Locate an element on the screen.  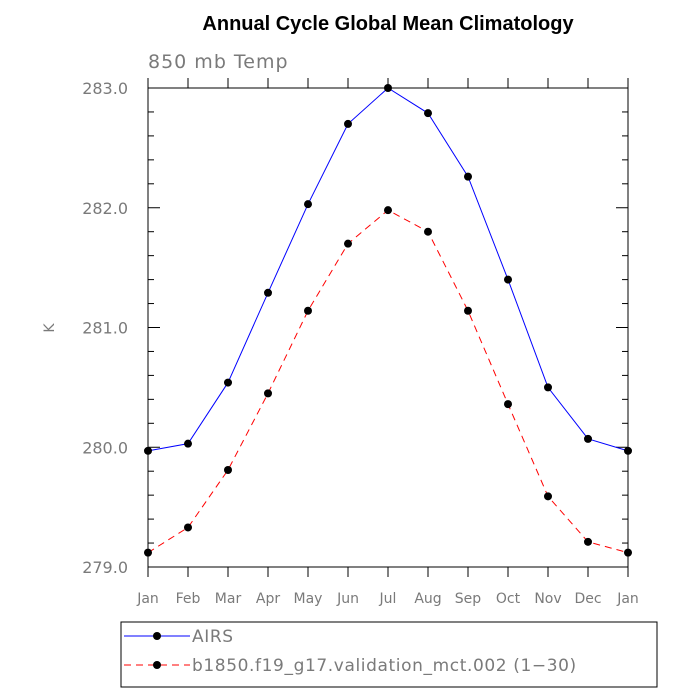
x-tick-label: May is located at coordinates (308, 599).